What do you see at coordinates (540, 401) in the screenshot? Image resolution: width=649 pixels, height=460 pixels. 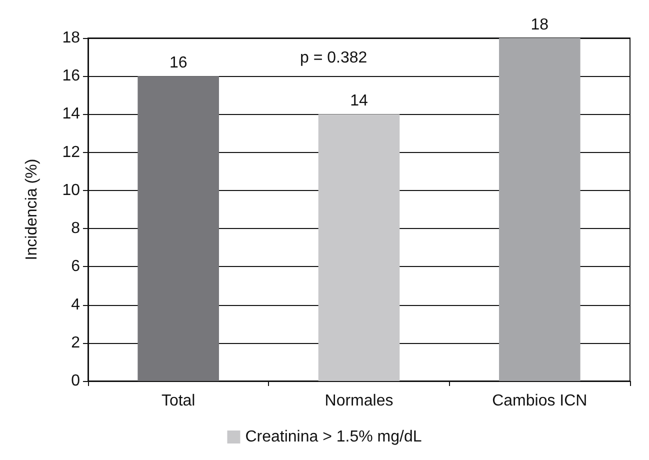 I see `x-tick-label: Cambios ICN` at bounding box center [540, 401].